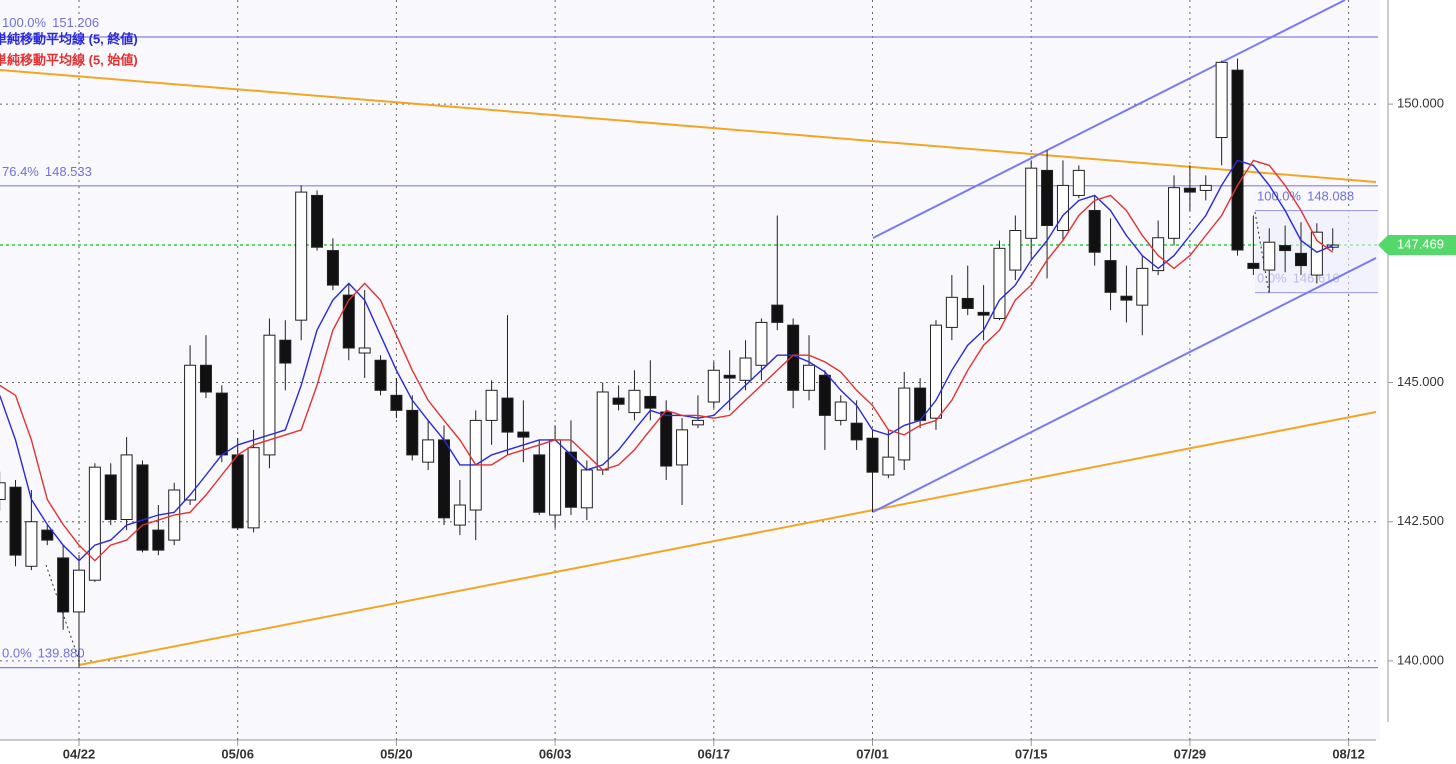 Image resolution: width=1456 pixels, height=764 pixels. Describe the element at coordinates (24, 22) in the screenshot. I see `fib-ratio: 100.0%` at that location.